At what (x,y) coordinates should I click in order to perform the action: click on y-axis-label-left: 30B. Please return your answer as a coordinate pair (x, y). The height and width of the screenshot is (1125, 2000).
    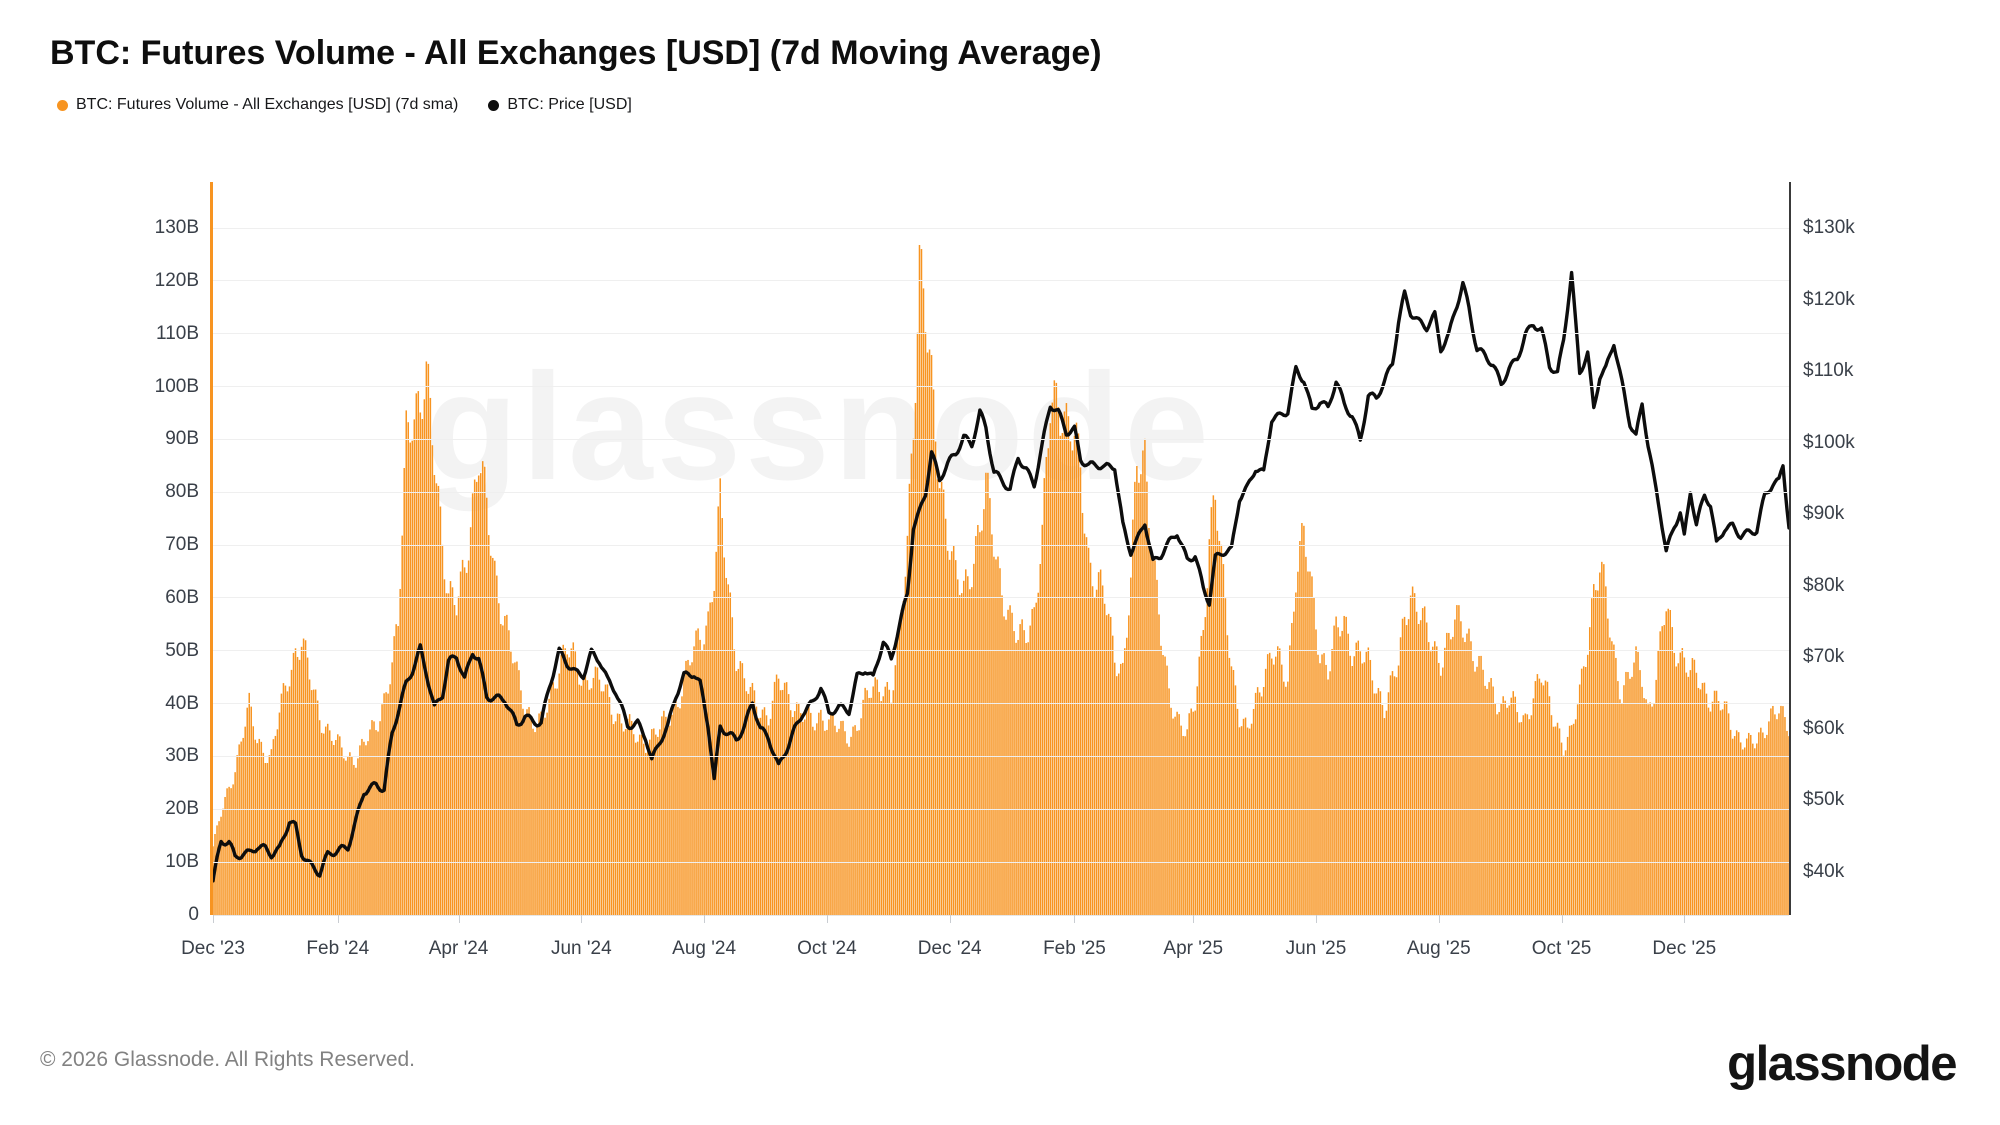
    Looking at the image, I should click on (182, 756).